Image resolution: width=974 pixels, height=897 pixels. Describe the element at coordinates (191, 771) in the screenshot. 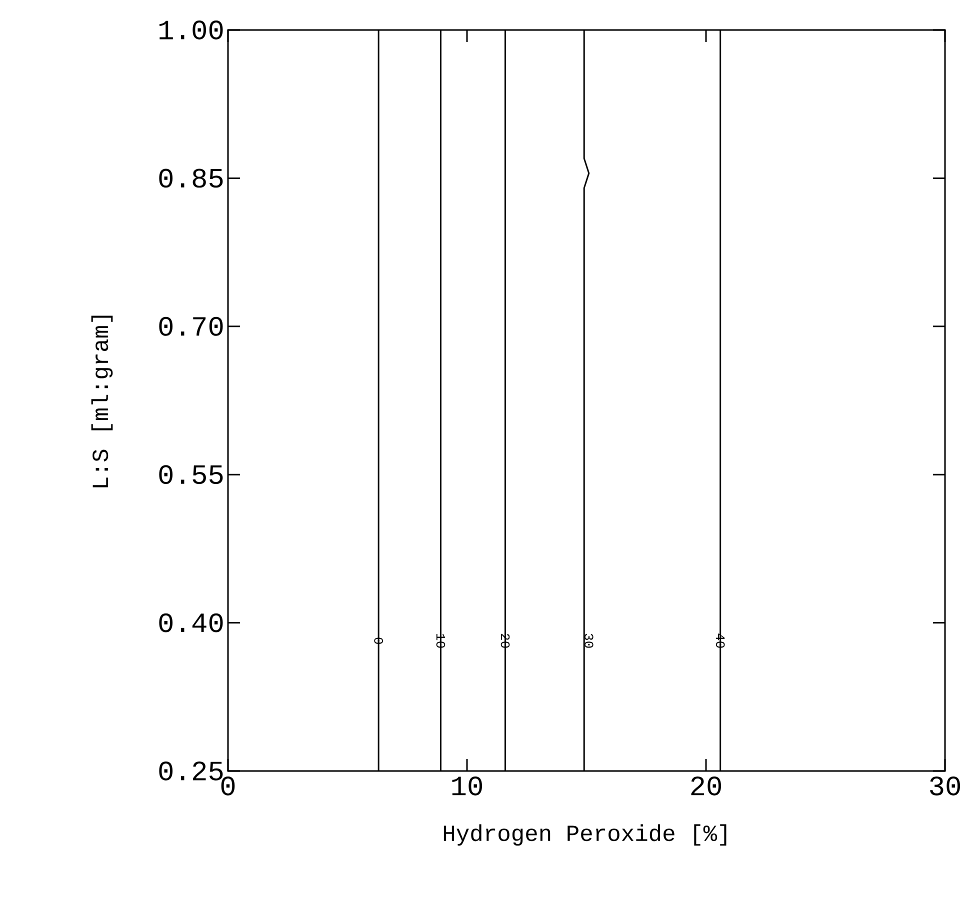

I see `y-tick-label: 0.25` at that location.